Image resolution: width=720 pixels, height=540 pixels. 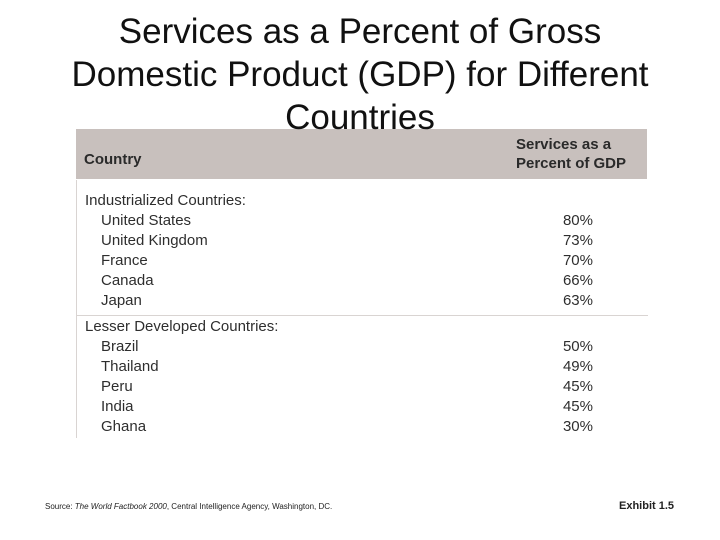 I want to click on title-line-1: Services as a Percent of Gross, so click(x=360, y=31).